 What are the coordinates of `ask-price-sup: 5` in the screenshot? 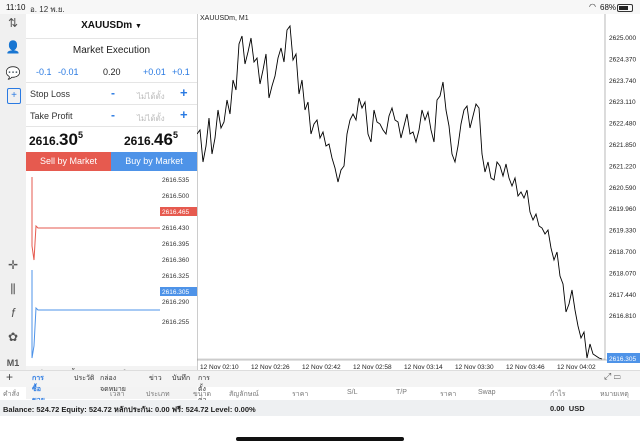 It's located at (175, 135).